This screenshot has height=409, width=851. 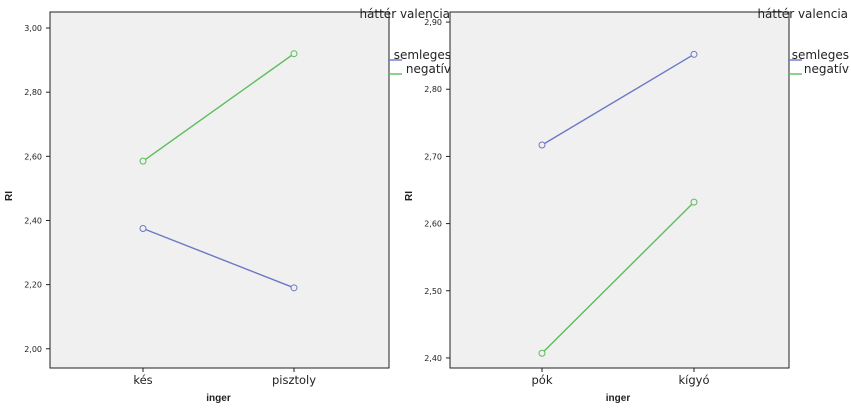 I want to click on x-tick-label: pisztoly, so click(x=294, y=380).